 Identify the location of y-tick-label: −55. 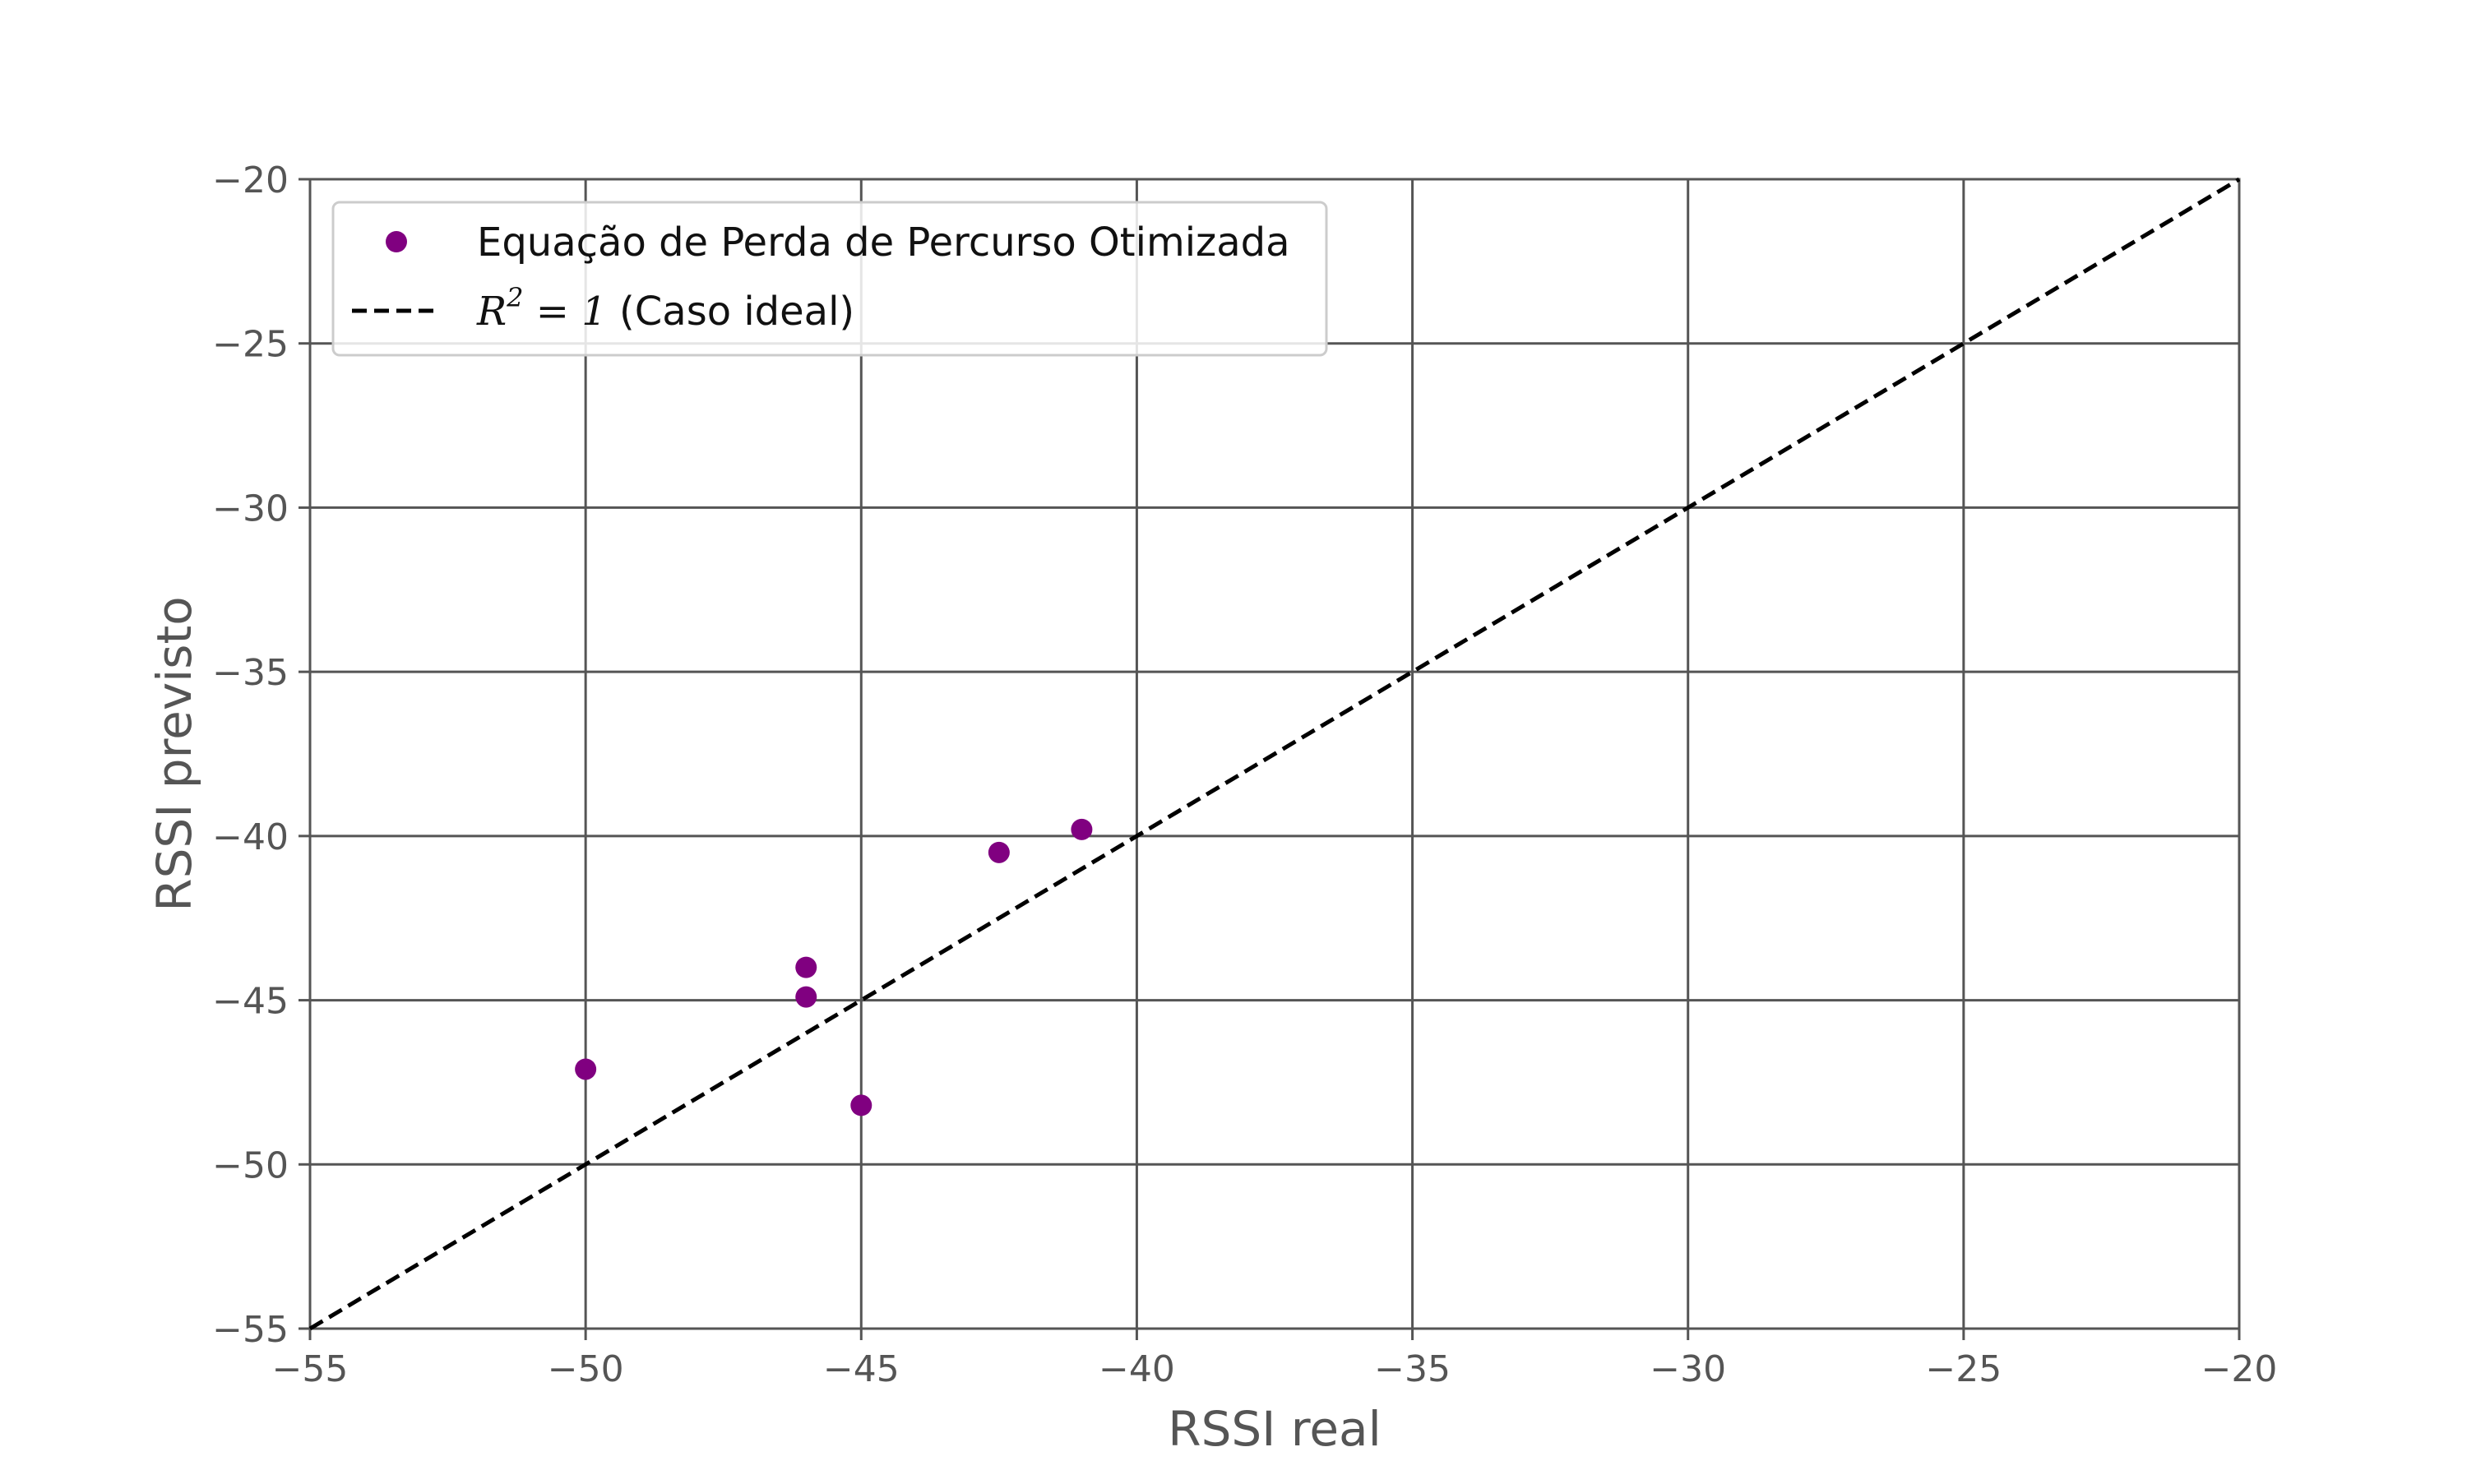
(251, 1330).